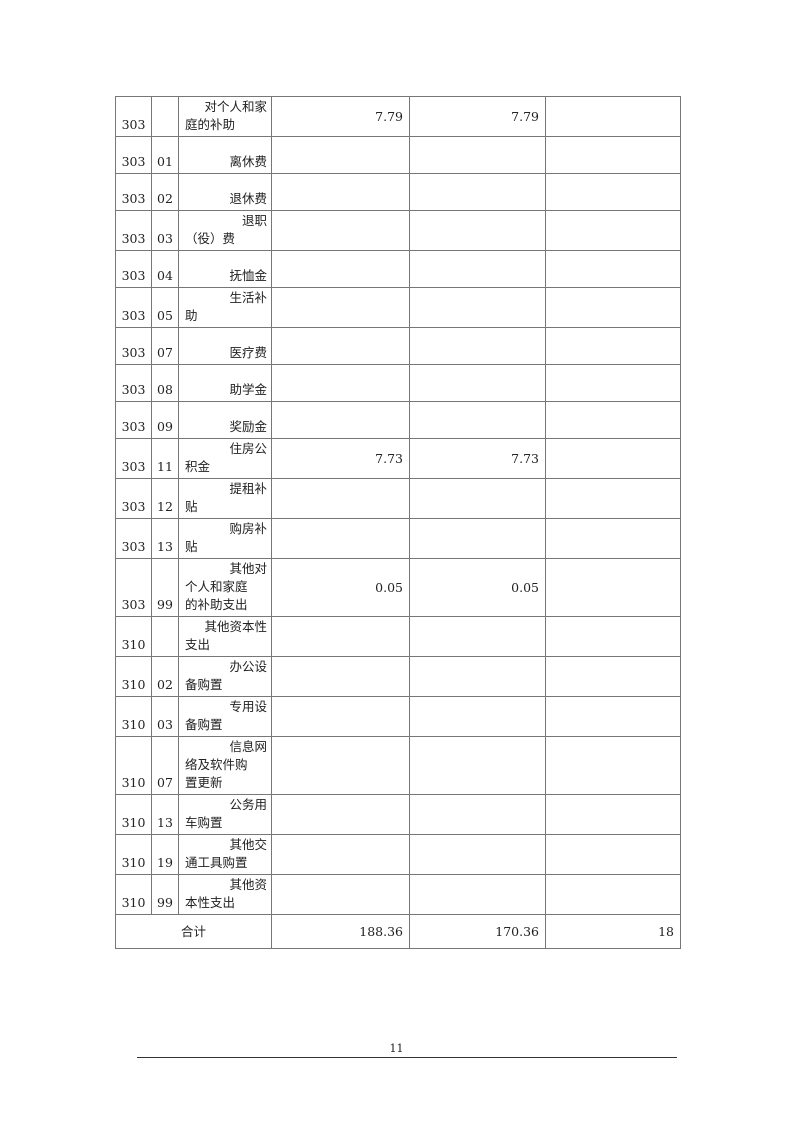 Image resolution: width=793 pixels, height=1122 pixels. I want to click on item-name-line: 其他资本性, so click(235, 626).